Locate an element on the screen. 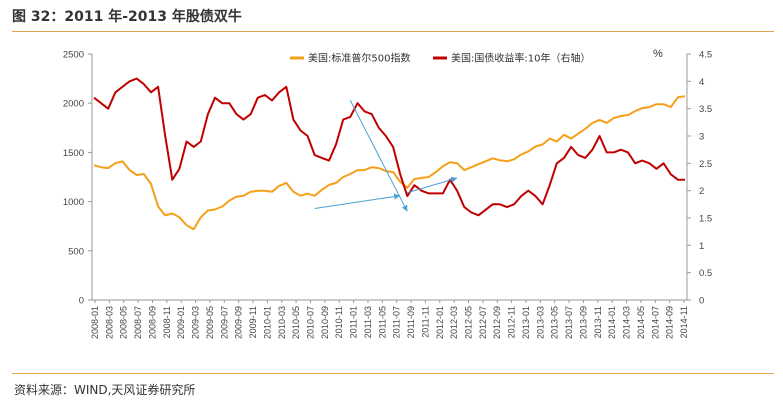 The width and height of the screenshot is (783, 410). x-tick-label: 2011-07 is located at coordinates (397, 322).